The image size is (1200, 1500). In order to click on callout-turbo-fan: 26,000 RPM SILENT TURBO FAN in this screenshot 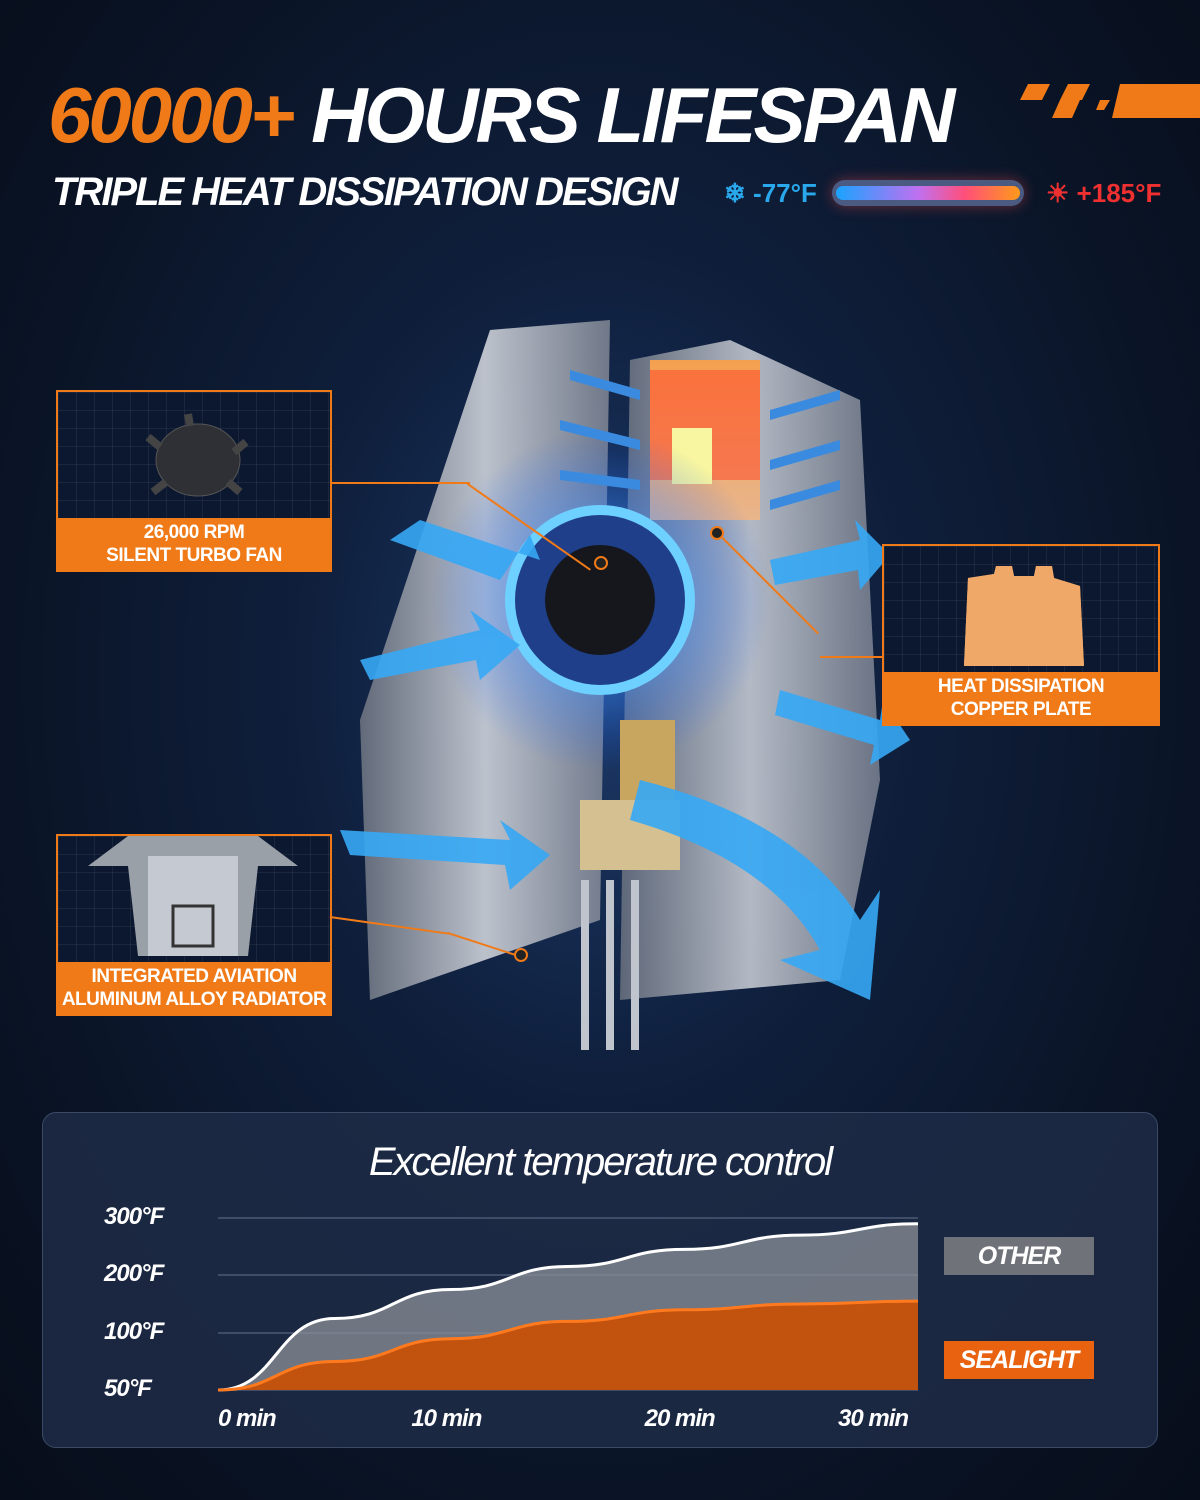, I will do `click(194, 481)`.